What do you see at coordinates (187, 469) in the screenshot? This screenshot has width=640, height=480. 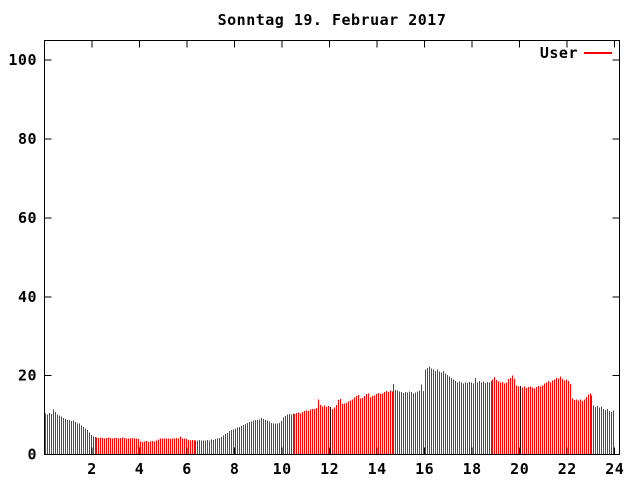 I see `x-tick-label: 6` at bounding box center [187, 469].